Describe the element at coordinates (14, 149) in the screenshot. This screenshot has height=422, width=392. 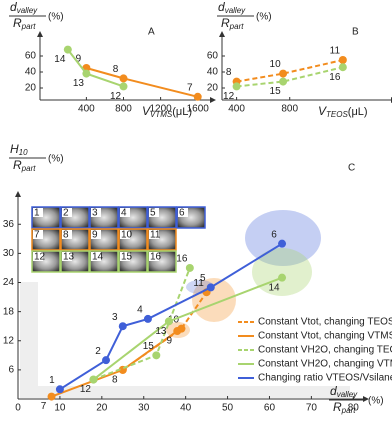
I see `label-symbol: H` at that location.